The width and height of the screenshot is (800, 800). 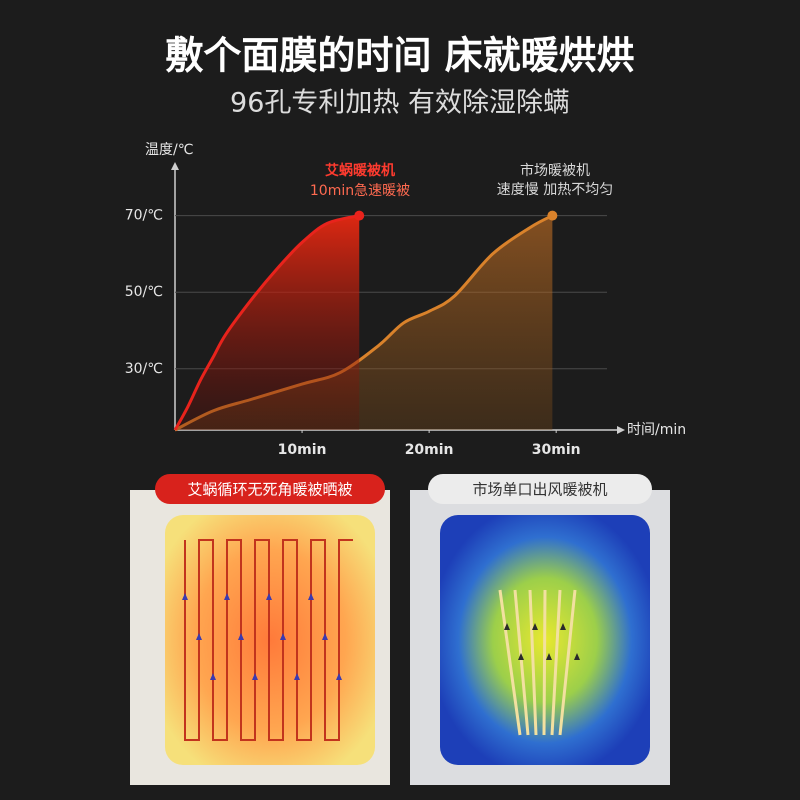 What do you see at coordinates (360, 191) in the screenshot?
I see `series-annotation: 10min急速暖被` at bounding box center [360, 191].